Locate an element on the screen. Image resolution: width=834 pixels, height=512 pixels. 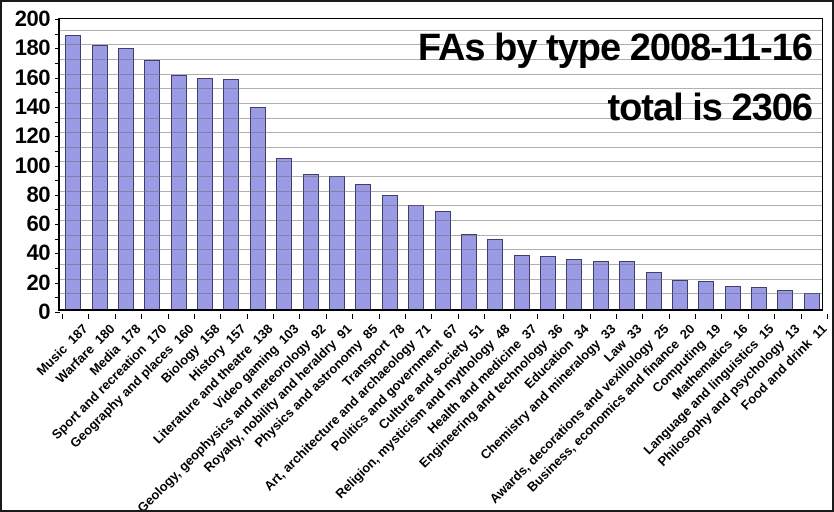
bar-health-and-medicine is located at coordinates (522, 282).